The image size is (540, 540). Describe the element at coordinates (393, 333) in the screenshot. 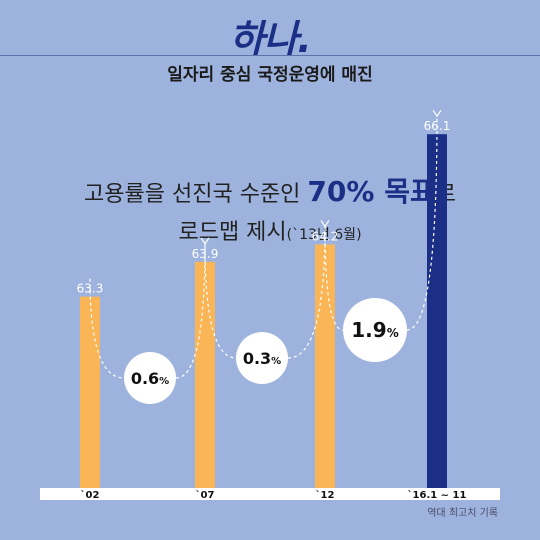

I see `growth-unit-2: %` at that location.